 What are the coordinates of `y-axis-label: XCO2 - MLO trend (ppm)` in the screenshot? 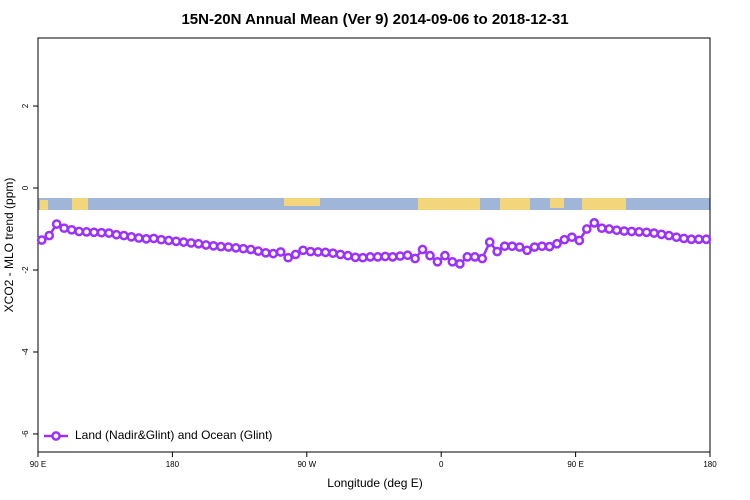 It's located at (9, 245).